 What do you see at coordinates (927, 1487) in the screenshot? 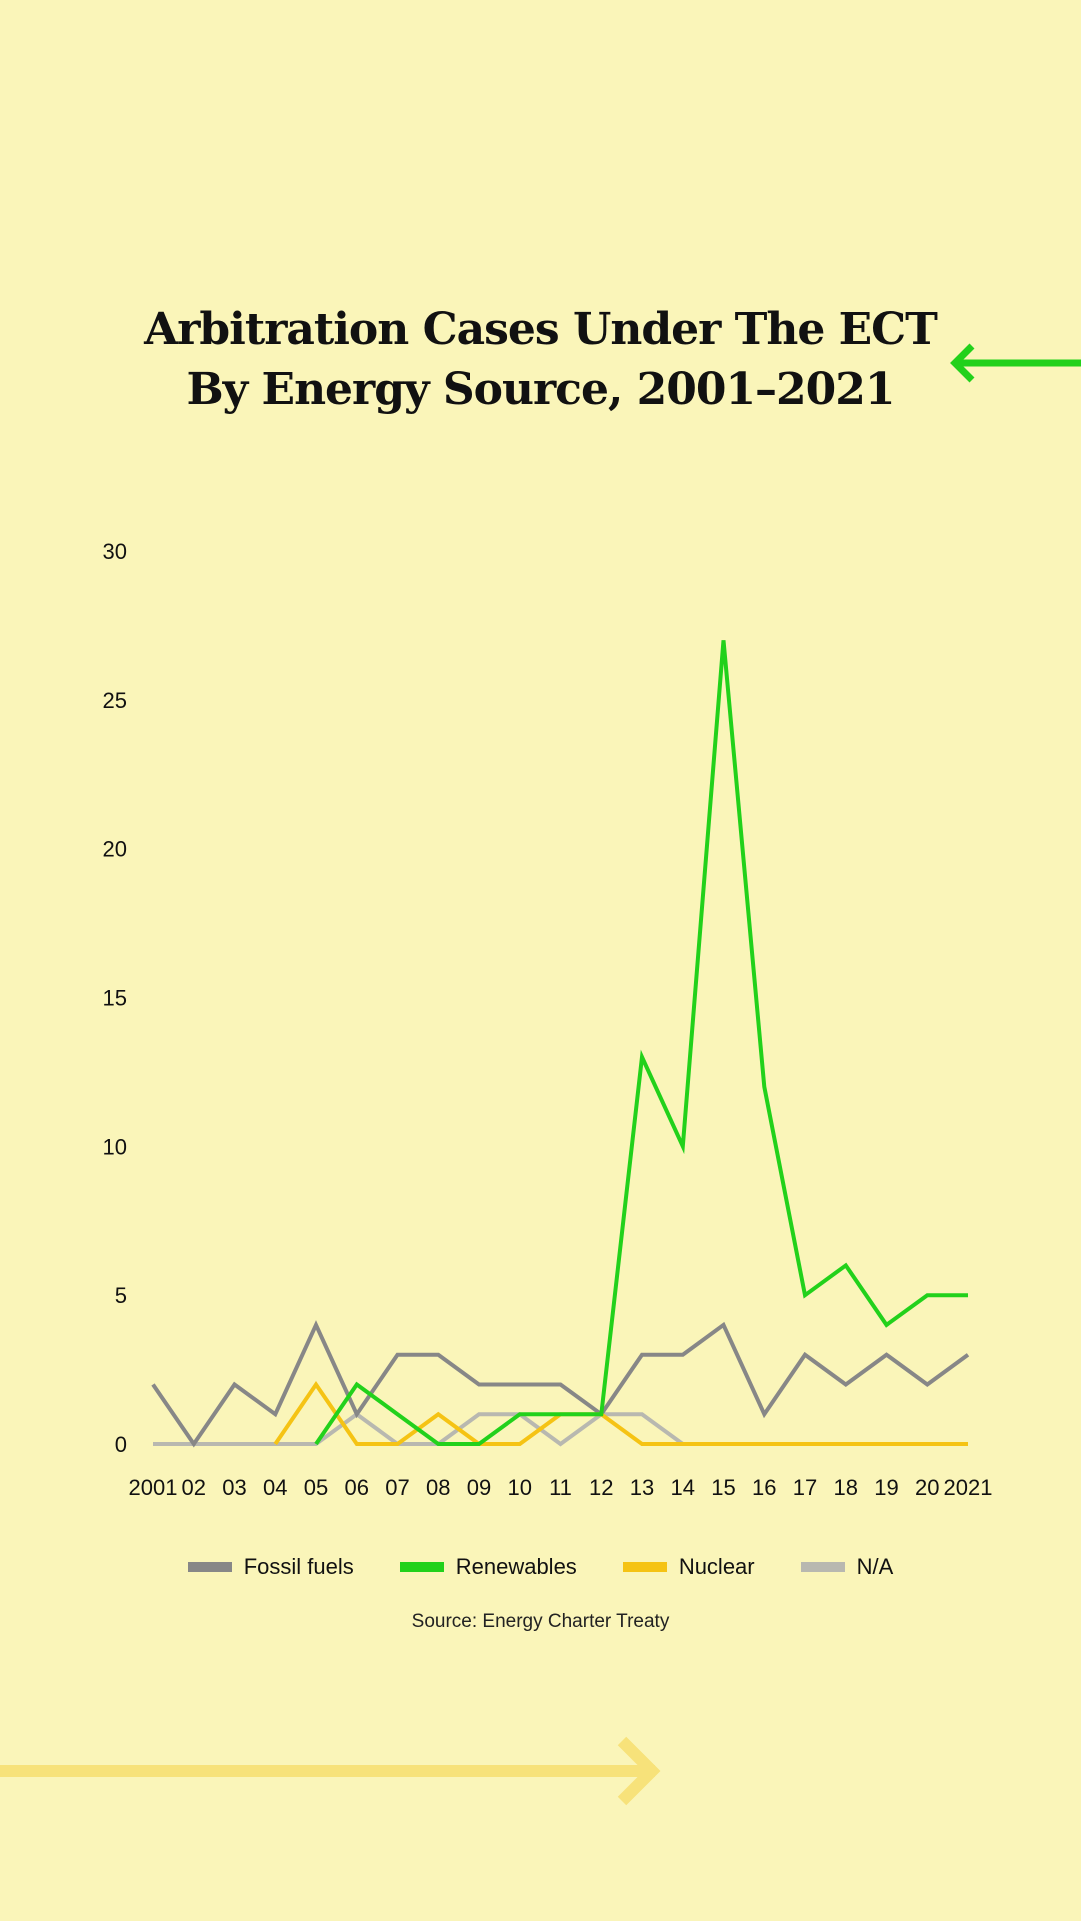
I see `x-tick-label: 20` at bounding box center [927, 1487].